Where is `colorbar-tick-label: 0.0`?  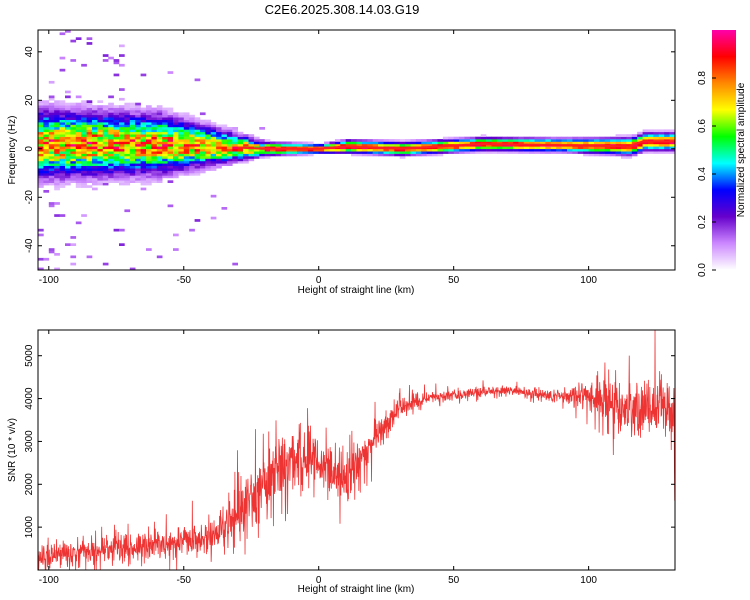
colorbar-tick-label: 0.0 is located at coordinates (702, 270).